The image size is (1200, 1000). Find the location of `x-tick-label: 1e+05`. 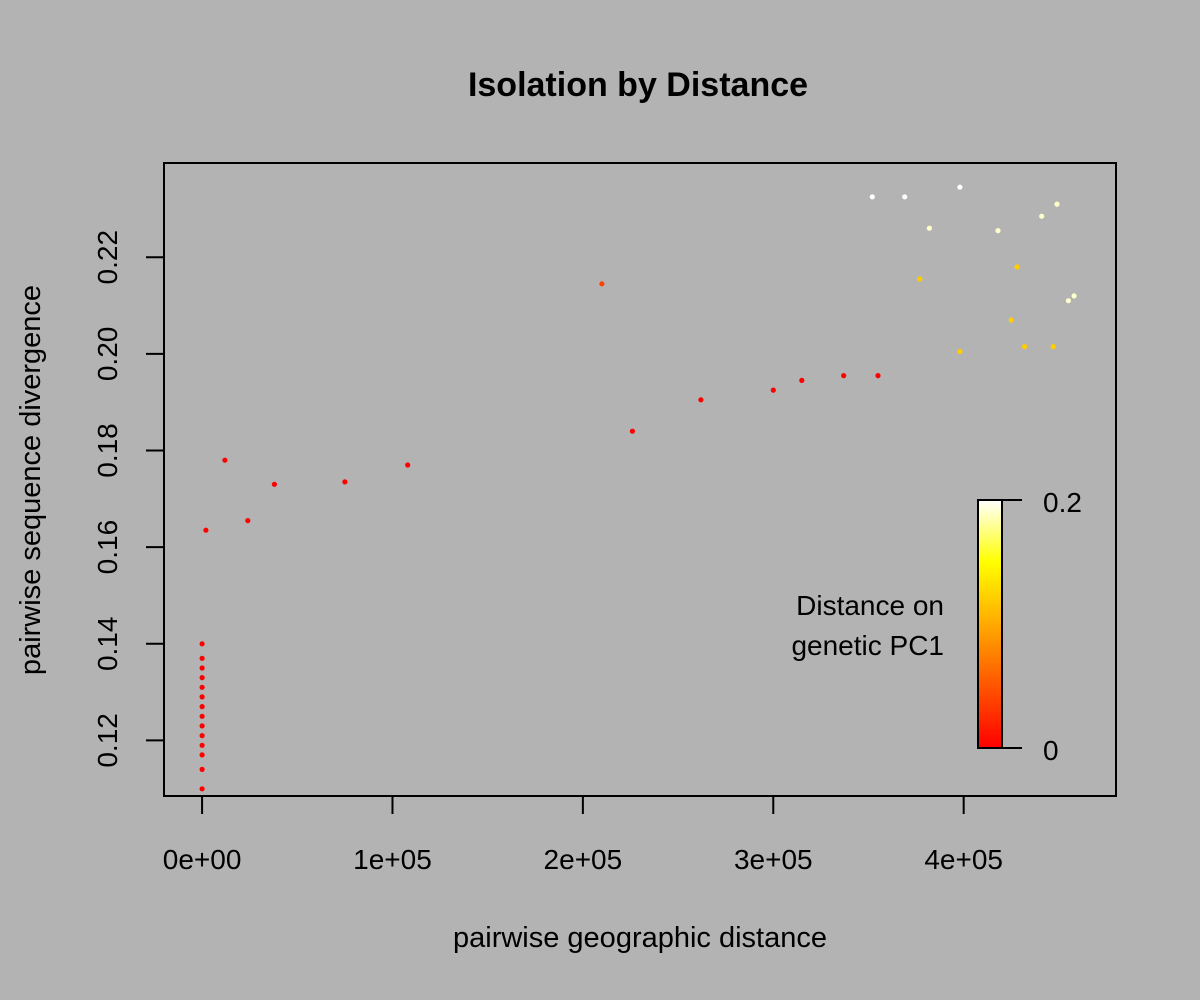

x-tick-label: 1e+05 is located at coordinates (392, 859).